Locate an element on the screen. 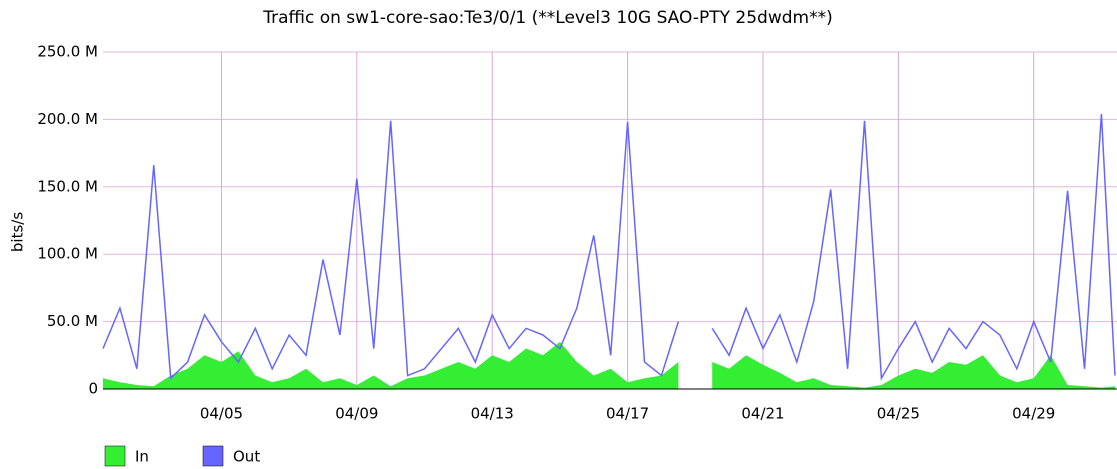 The height and width of the screenshot is (469, 1117). x-tick-label: 04/13 is located at coordinates (492, 414).